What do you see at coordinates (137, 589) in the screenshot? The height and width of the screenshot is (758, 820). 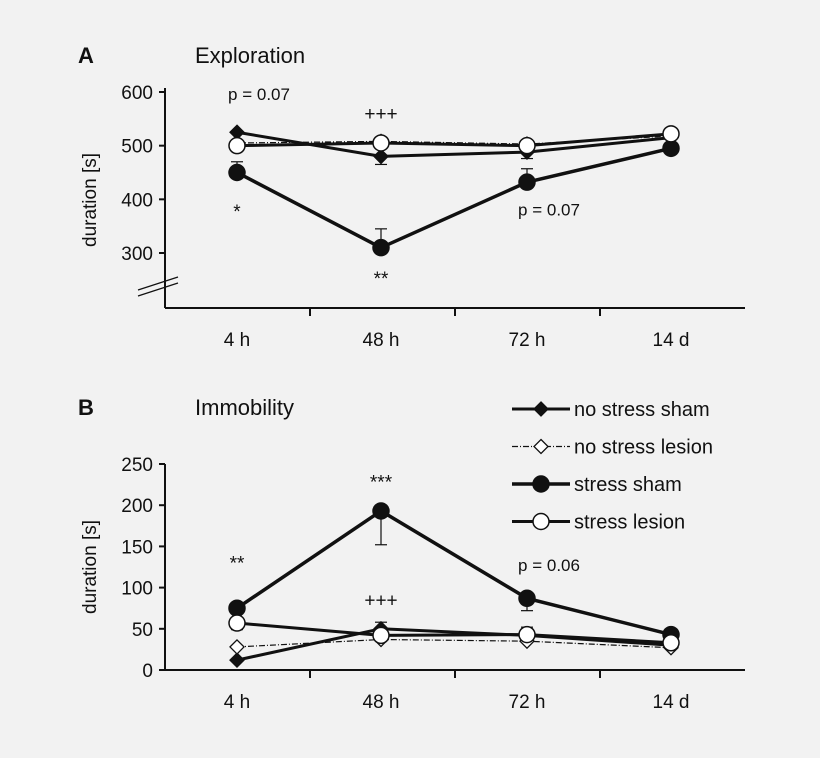 I see `panel-b-y-tick-label: 100` at bounding box center [137, 589].